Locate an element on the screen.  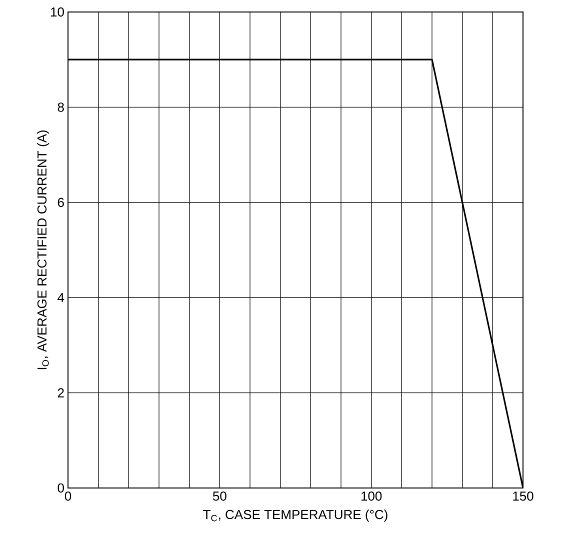
y-tick-label: 8 is located at coordinates (61, 107).